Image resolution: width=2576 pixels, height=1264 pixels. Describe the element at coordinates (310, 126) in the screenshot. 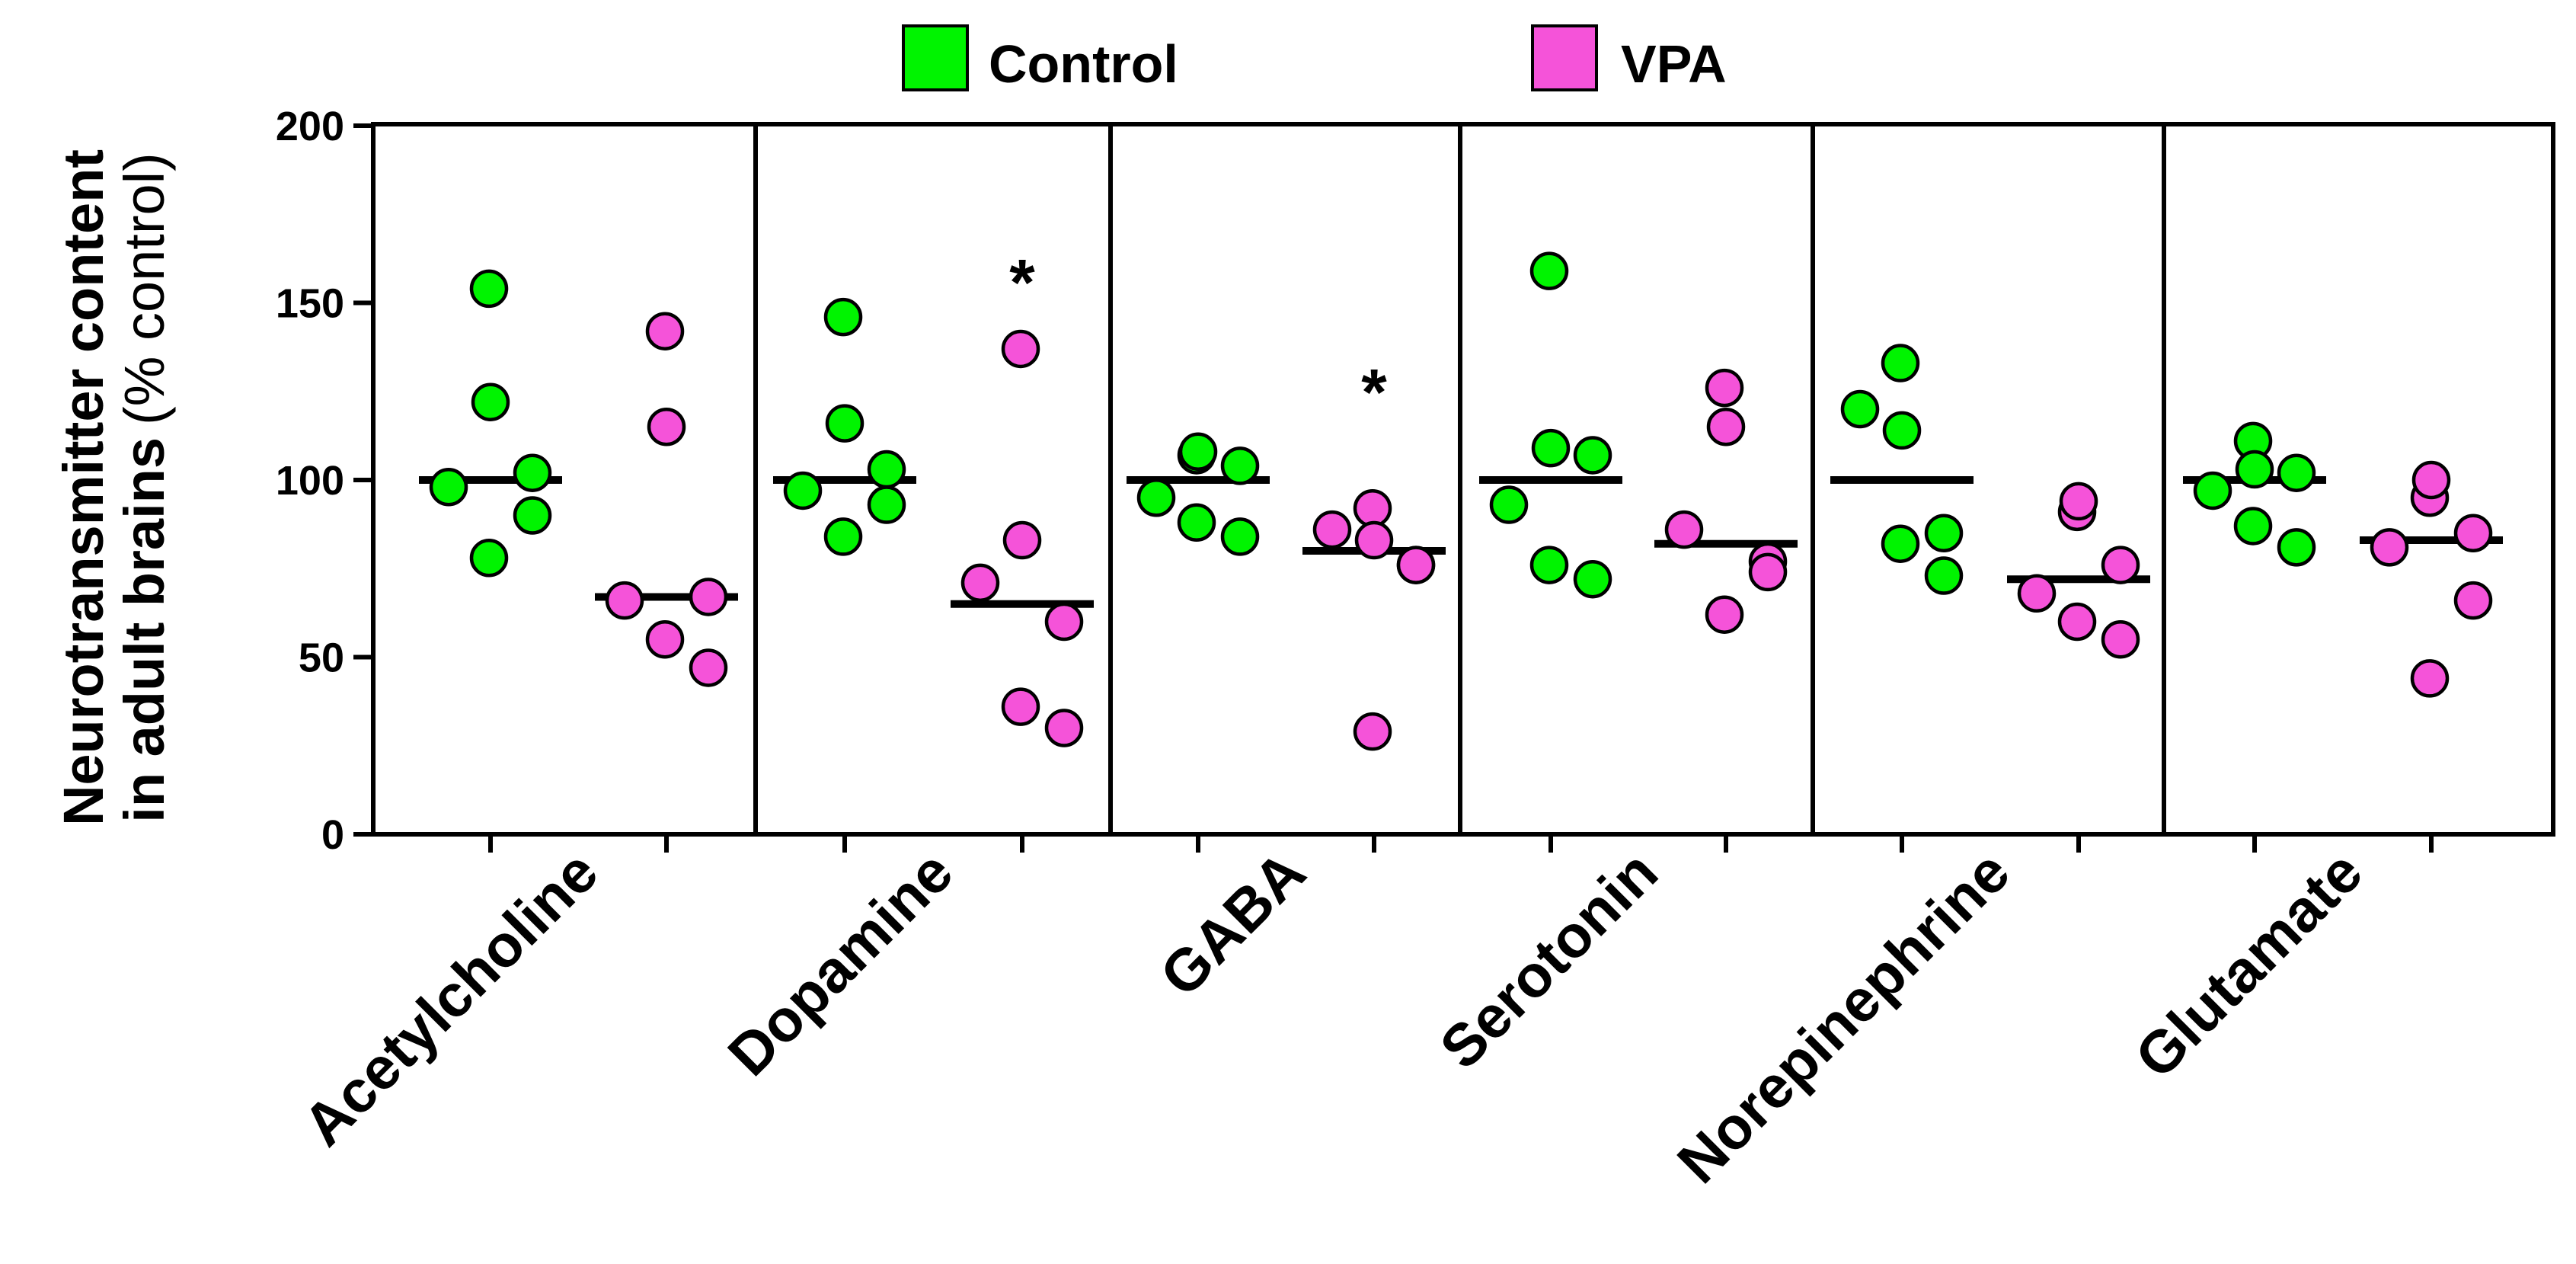

I see `y-tick-label: 200` at that location.